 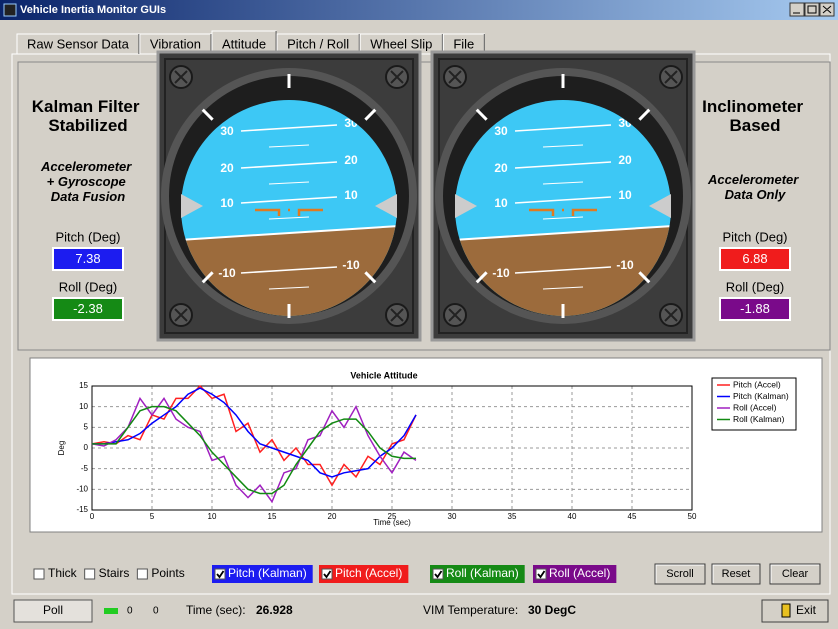 What do you see at coordinates (85, 468) in the screenshot?
I see `y-tick-label: -5` at bounding box center [85, 468].